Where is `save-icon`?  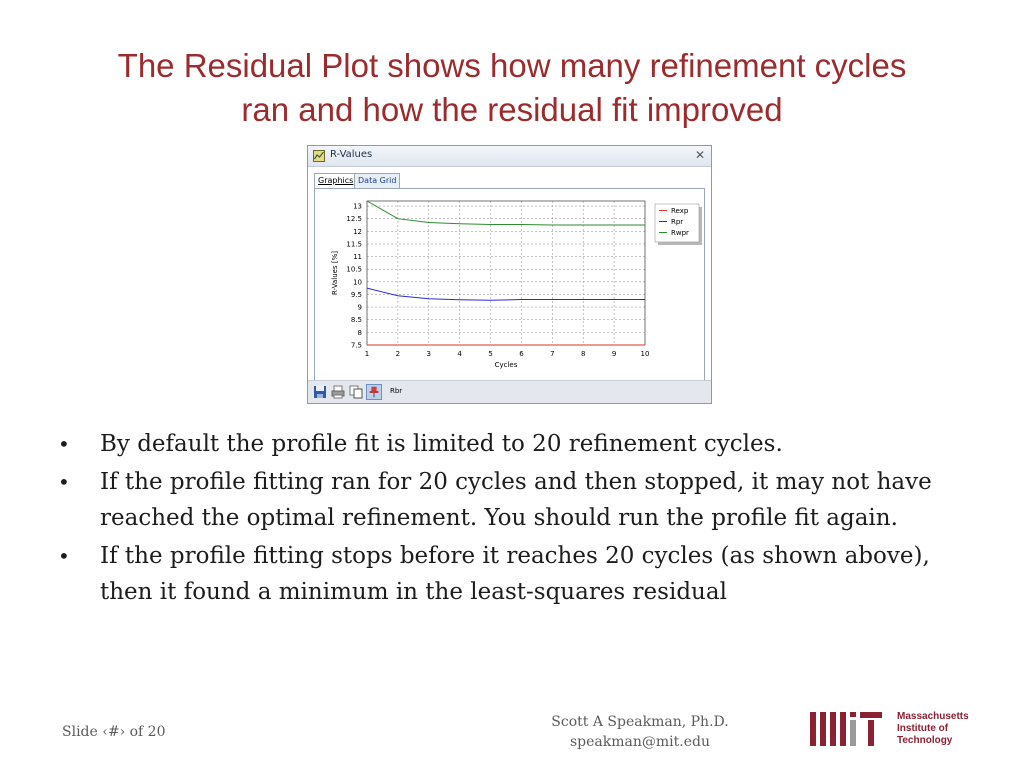 save-icon is located at coordinates (320, 392).